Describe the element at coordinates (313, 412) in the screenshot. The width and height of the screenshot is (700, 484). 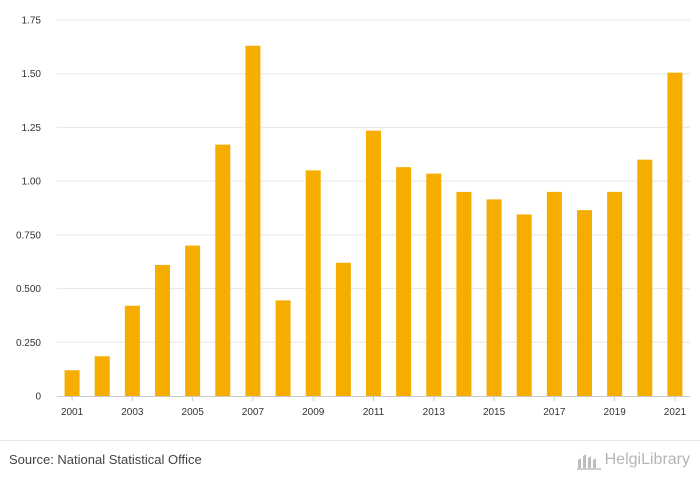
I see `x-tick-label: 2009` at that location.